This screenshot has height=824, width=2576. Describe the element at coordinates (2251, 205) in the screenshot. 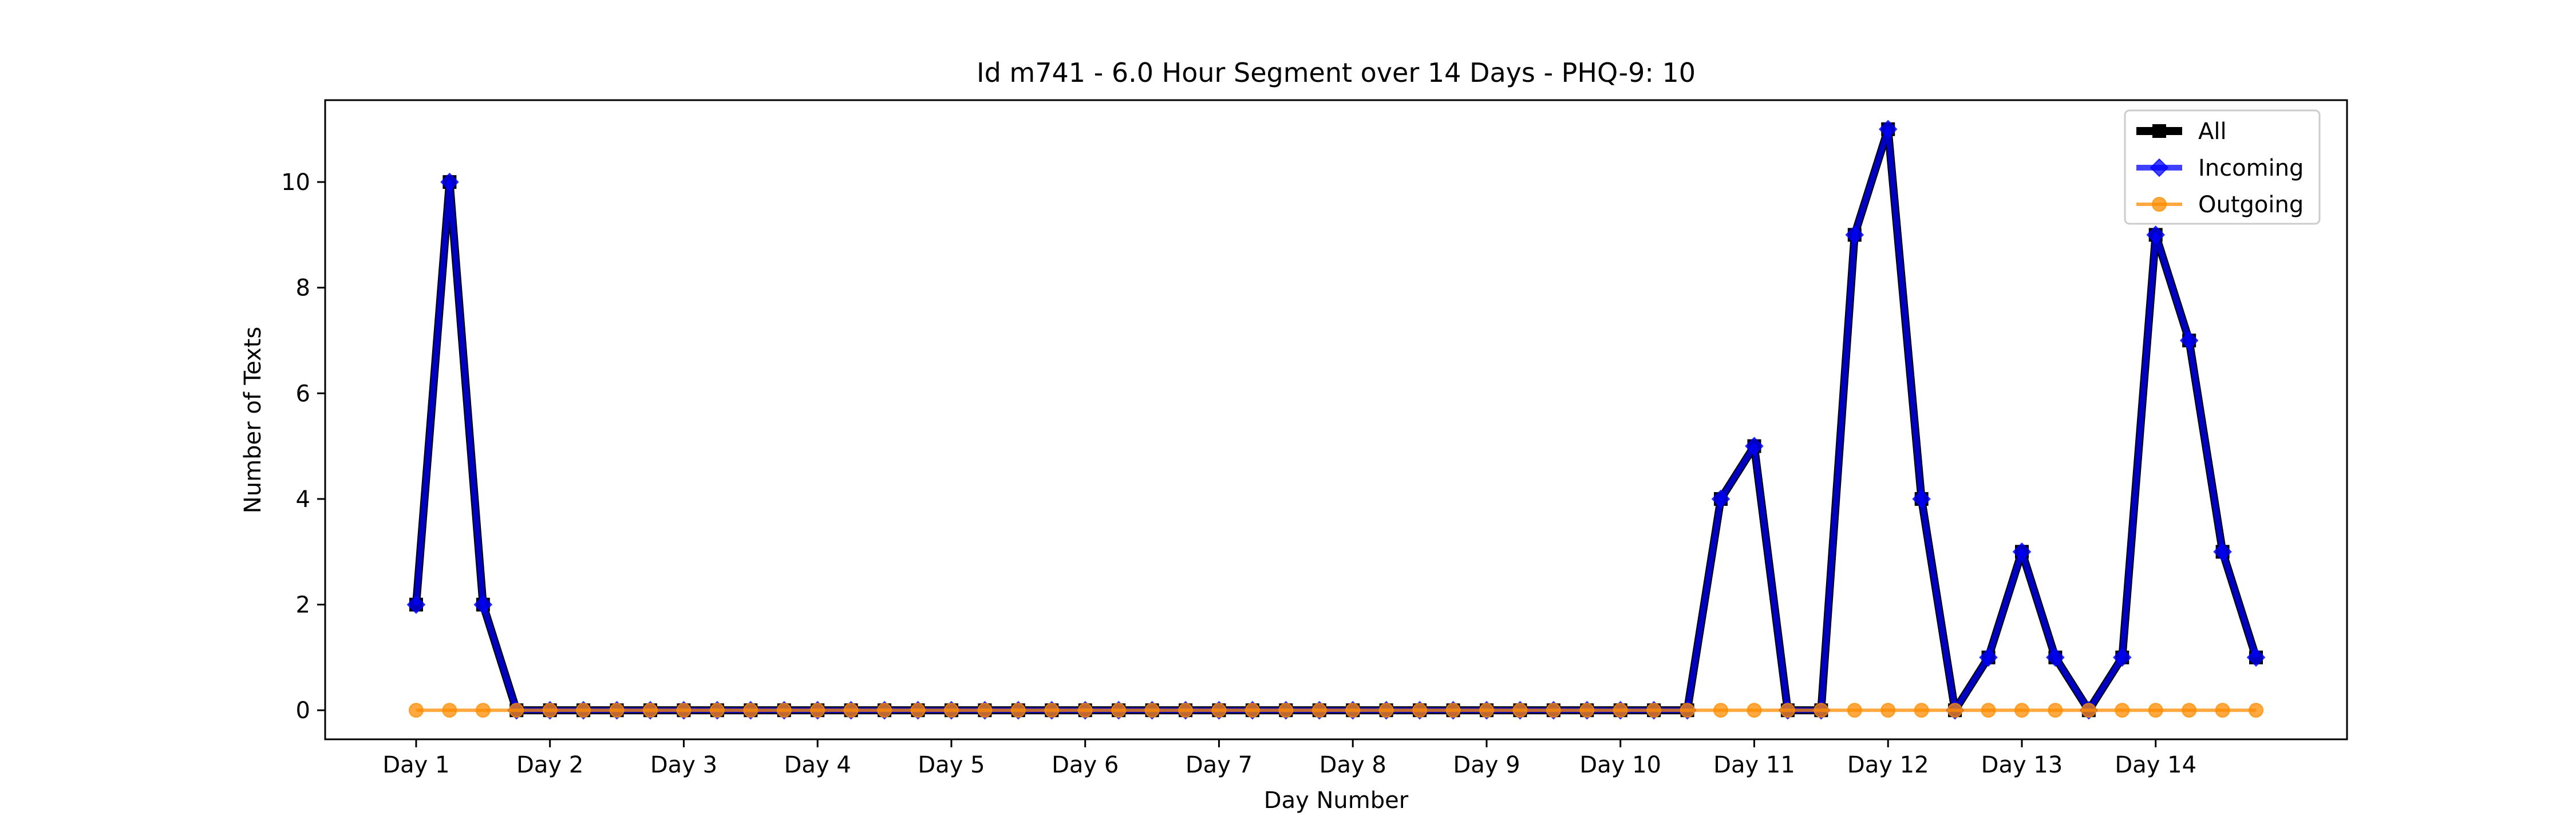

I see `legend-label-outgoing: Outgoing` at that location.